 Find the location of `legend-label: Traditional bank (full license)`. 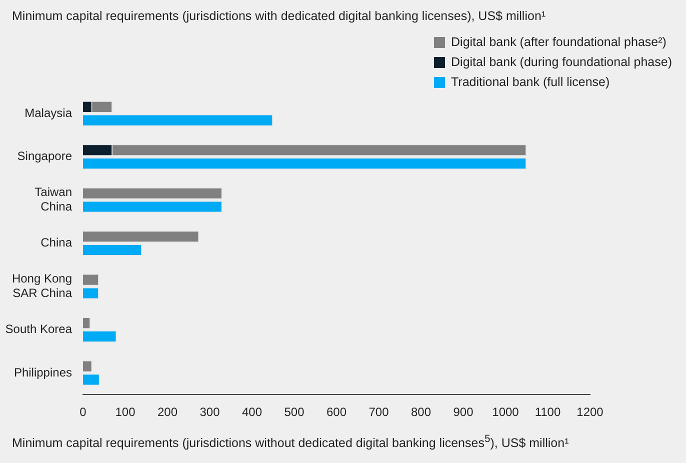

legend-label: Traditional bank (full license) is located at coordinates (530, 82).